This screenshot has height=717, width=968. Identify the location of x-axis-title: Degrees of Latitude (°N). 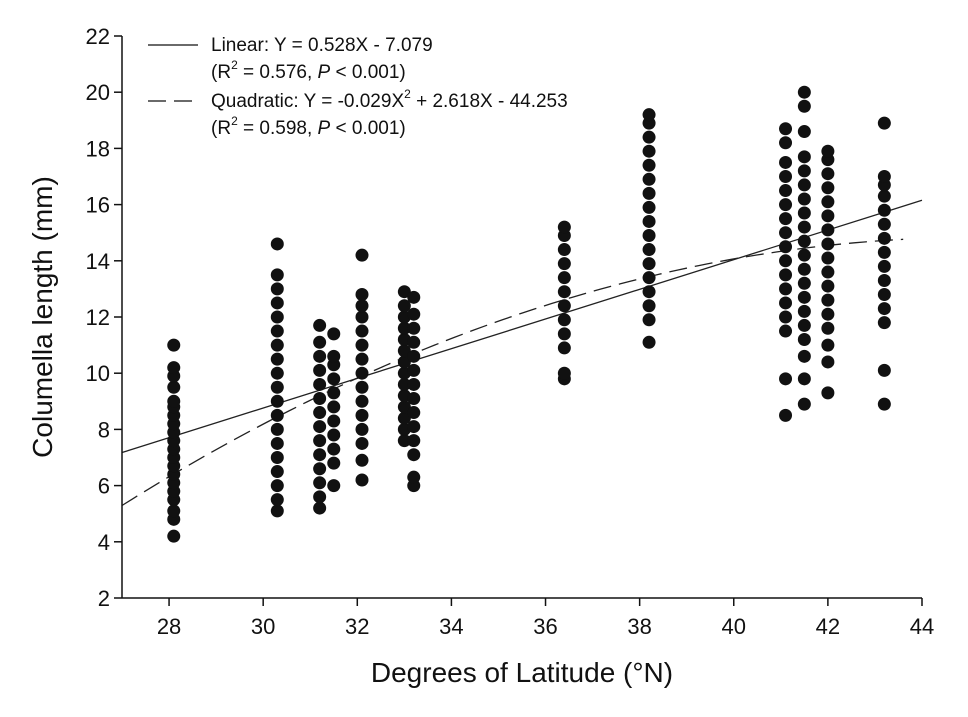
(522, 672).